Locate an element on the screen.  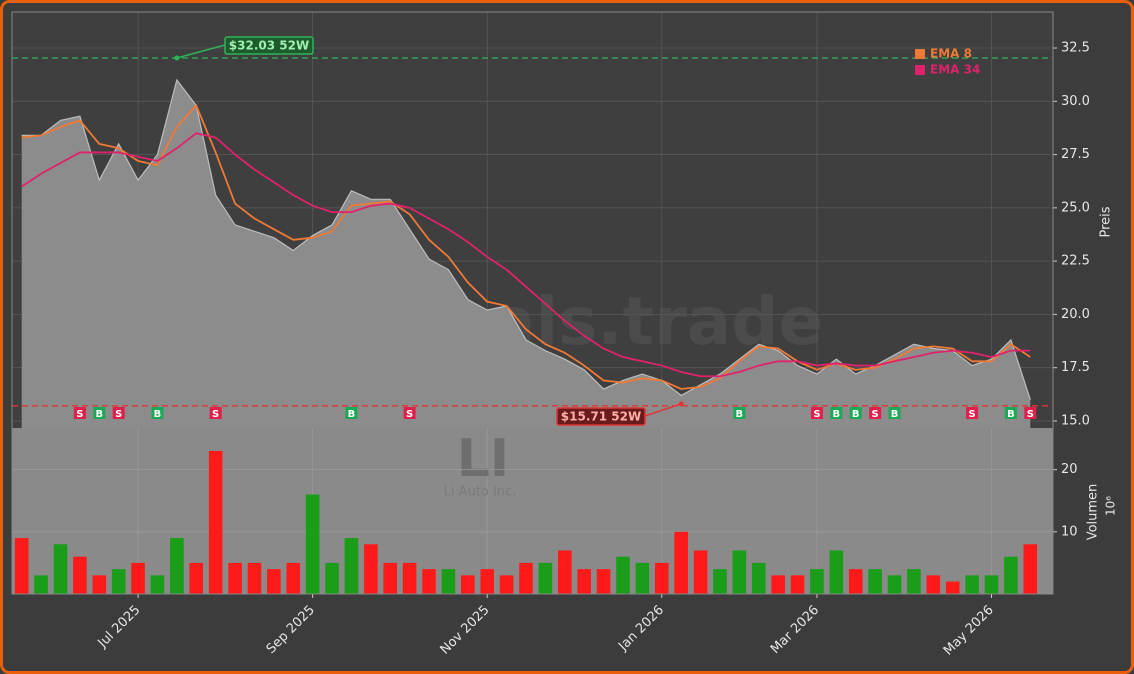
y-tick-label: 15.0 is located at coordinates (1075, 420).